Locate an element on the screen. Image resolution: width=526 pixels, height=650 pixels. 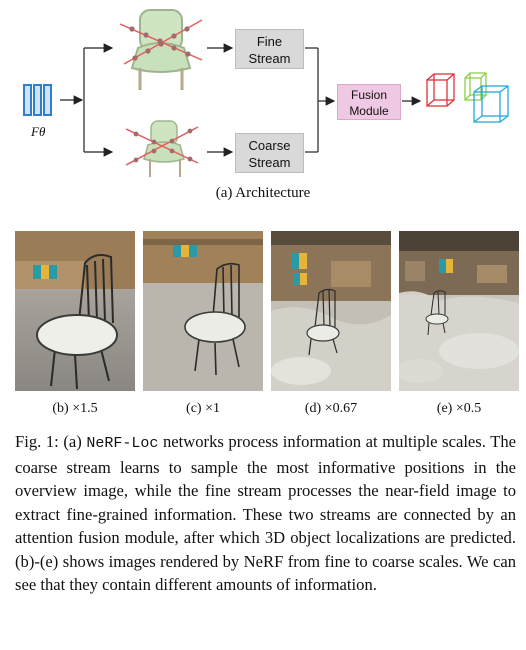
fusion-module-box: Fusion Module is located at coordinates (369, 102).